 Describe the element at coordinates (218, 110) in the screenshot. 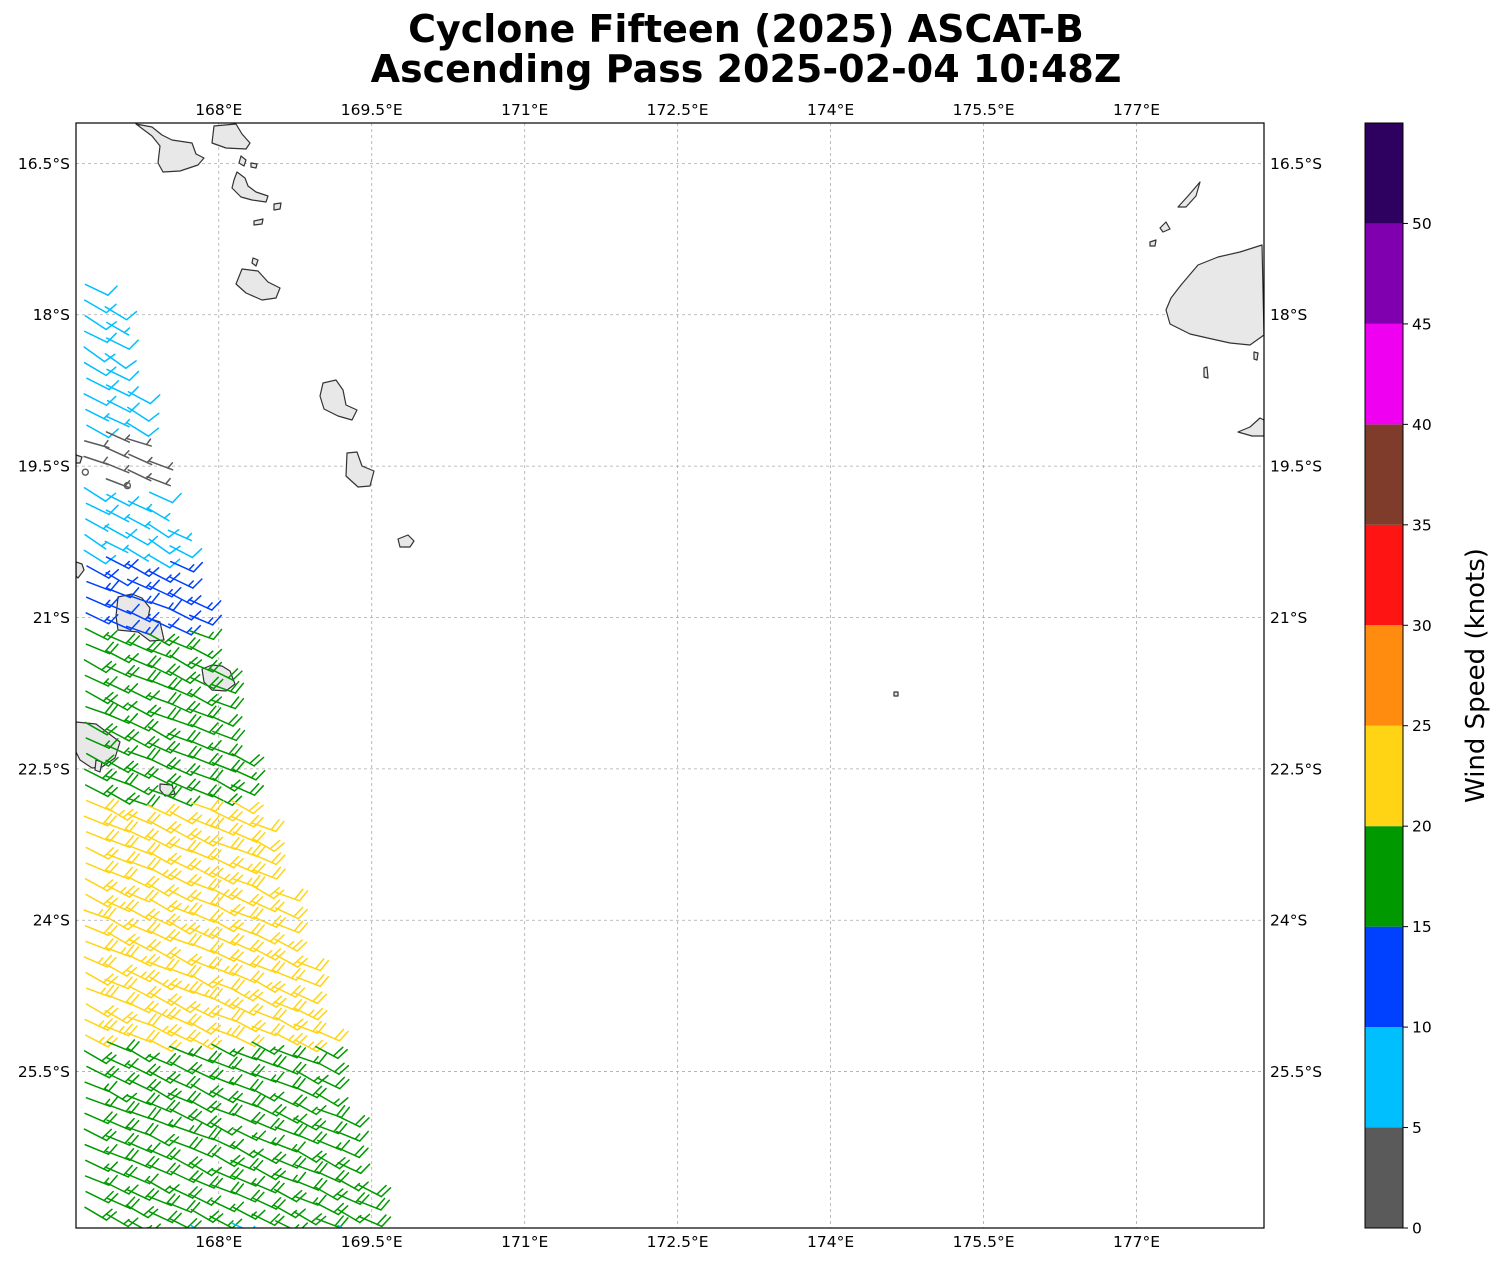

I see `lon-tick-label-top: 168°E` at that location.